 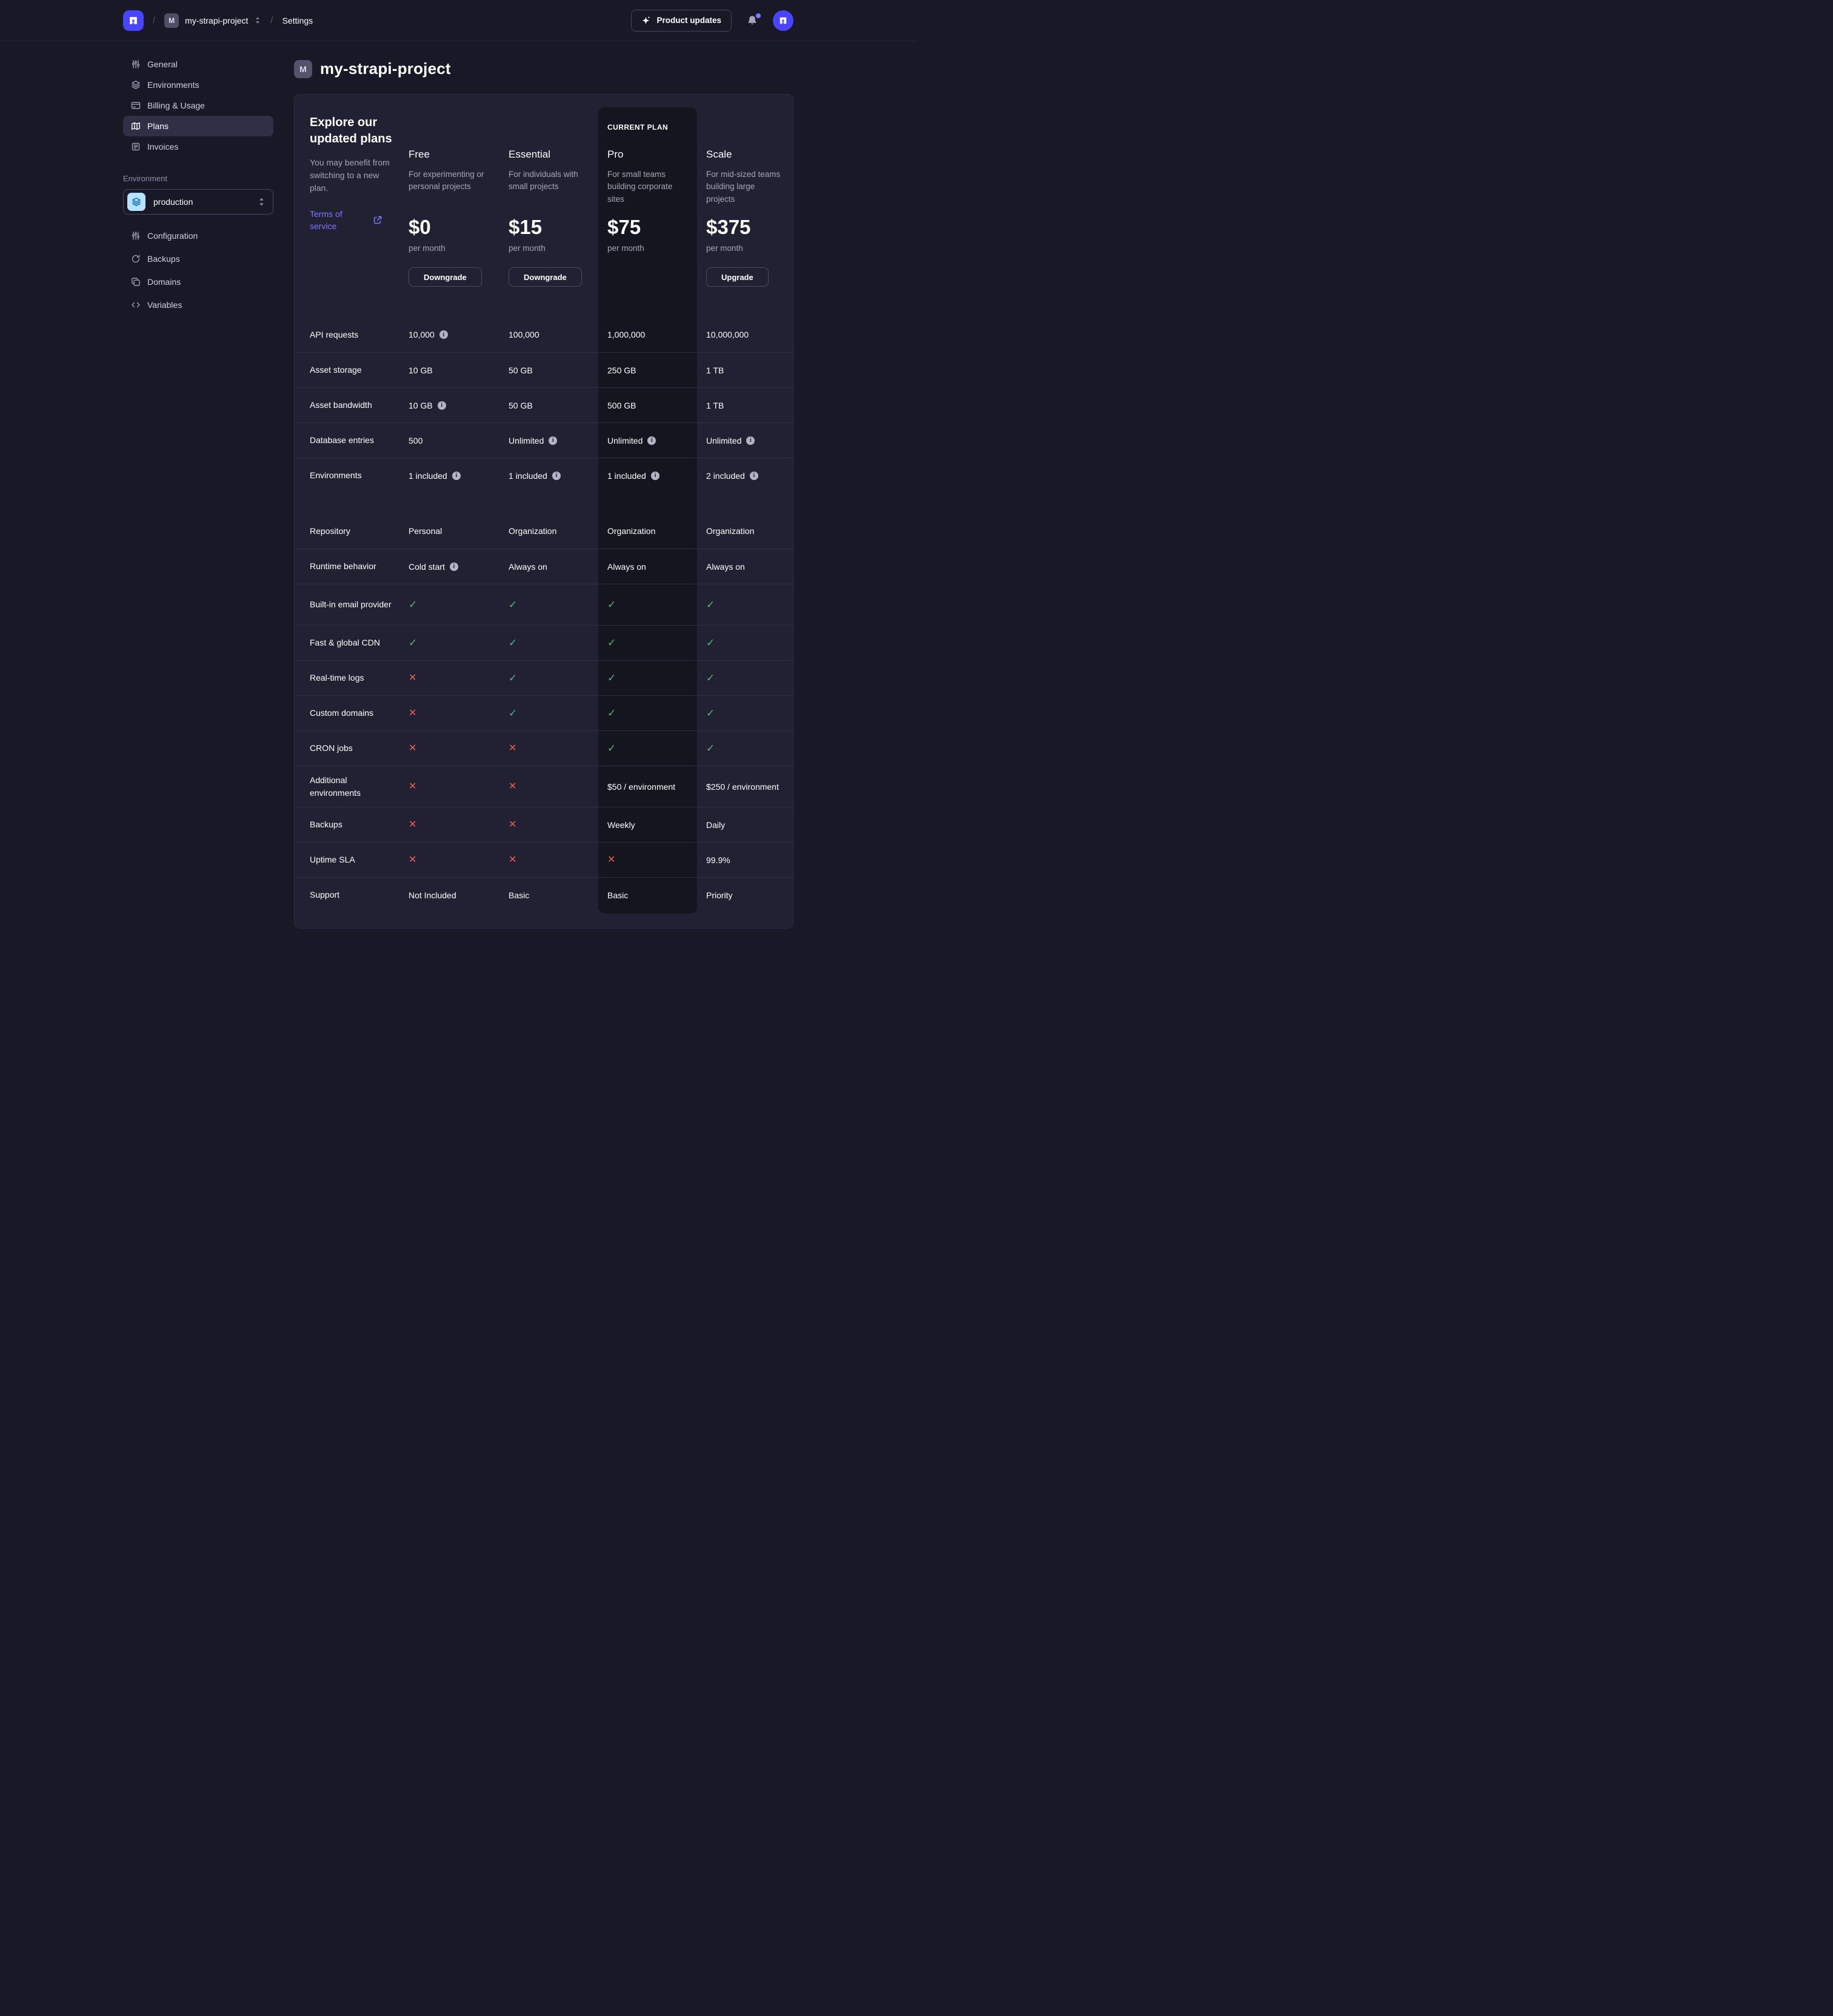 What do you see at coordinates (745, 531) in the screenshot?
I see `value-cell: Organization` at bounding box center [745, 531].